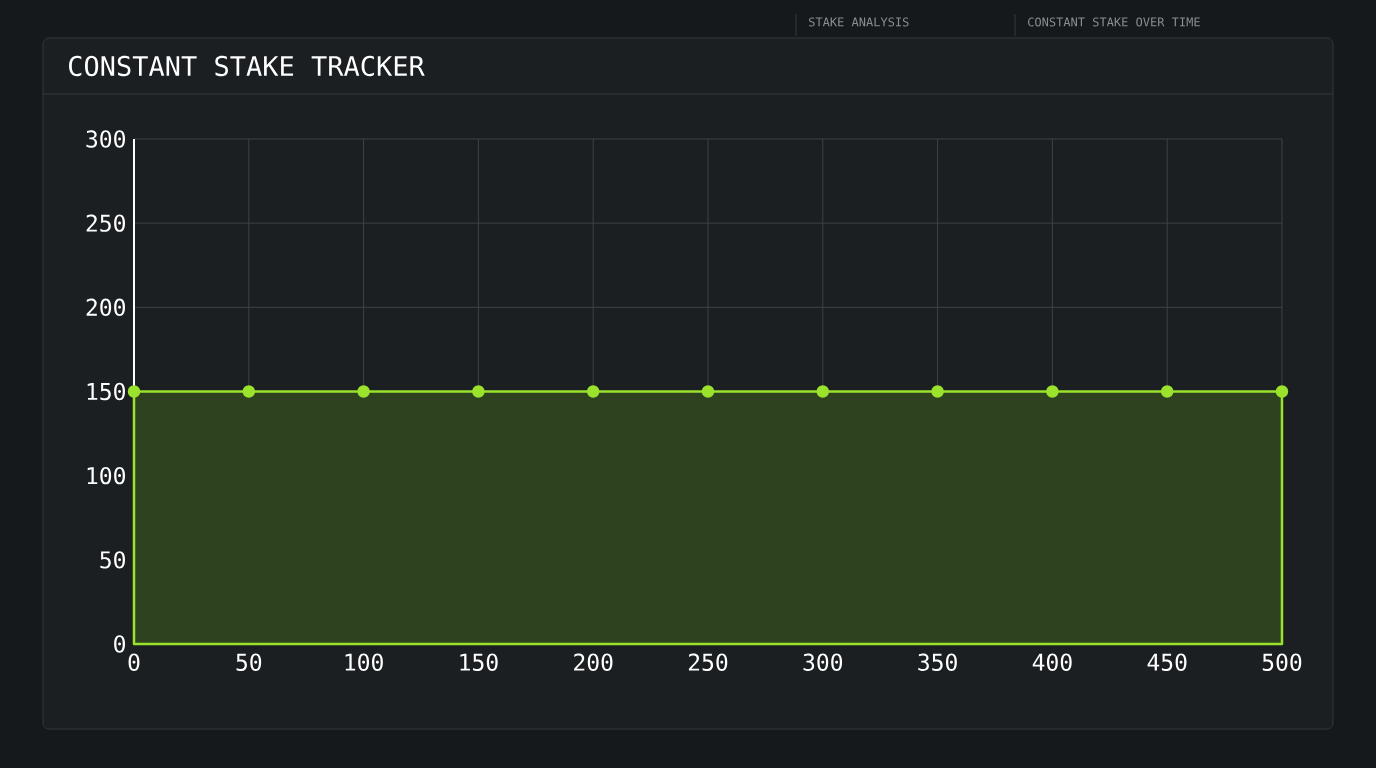  Describe the element at coordinates (479, 662) in the screenshot. I see `x-tick-label: 150` at that location.